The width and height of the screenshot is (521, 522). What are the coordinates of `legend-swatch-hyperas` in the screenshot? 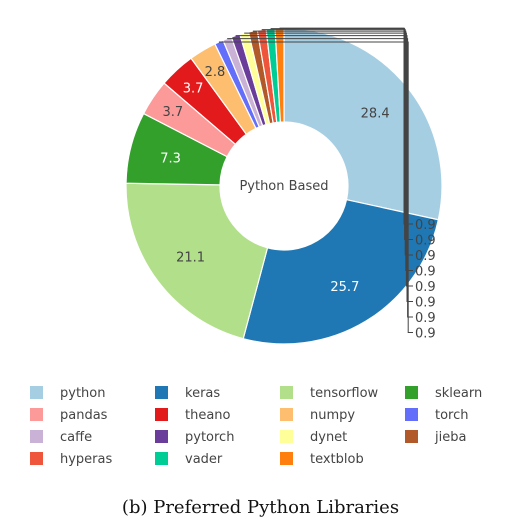 It's located at (36, 458).